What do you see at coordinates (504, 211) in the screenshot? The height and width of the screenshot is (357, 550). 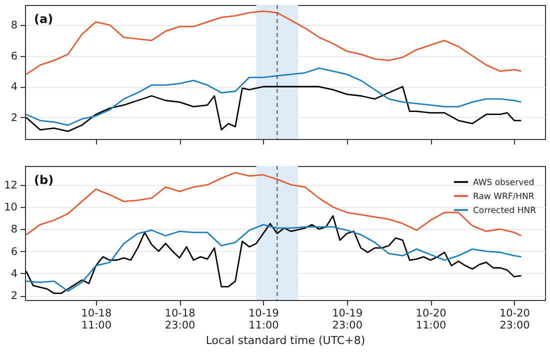 I see `legend-label: Corrected HNR` at bounding box center [504, 211].